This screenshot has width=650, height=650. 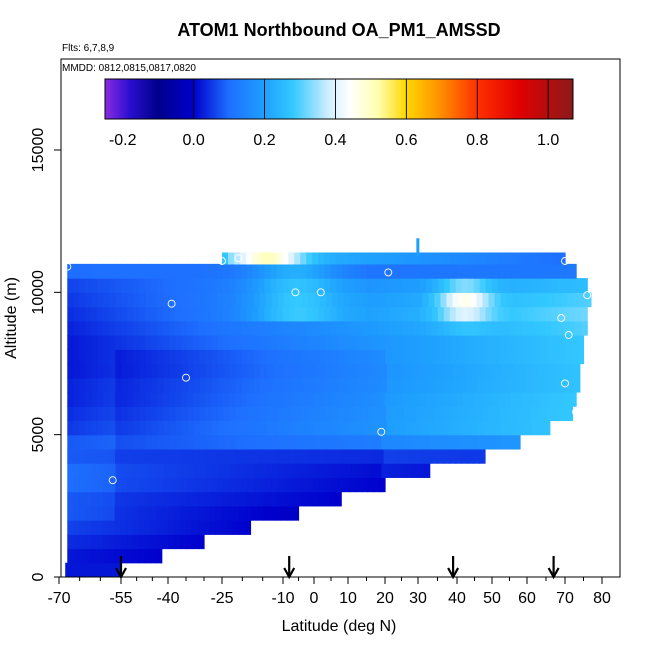 I want to click on colorbar-tick-label: 0.0, so click(x=194, y=140).